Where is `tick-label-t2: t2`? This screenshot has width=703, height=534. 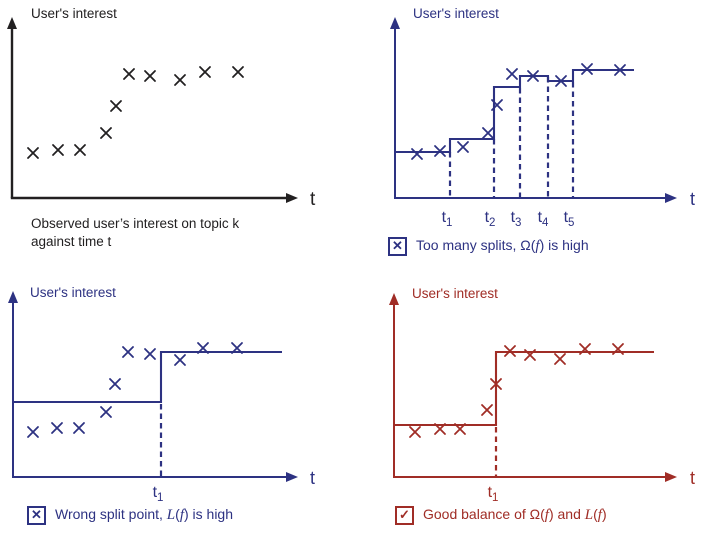
tick-label-t2: t2 is located at coordinates (490, 219).